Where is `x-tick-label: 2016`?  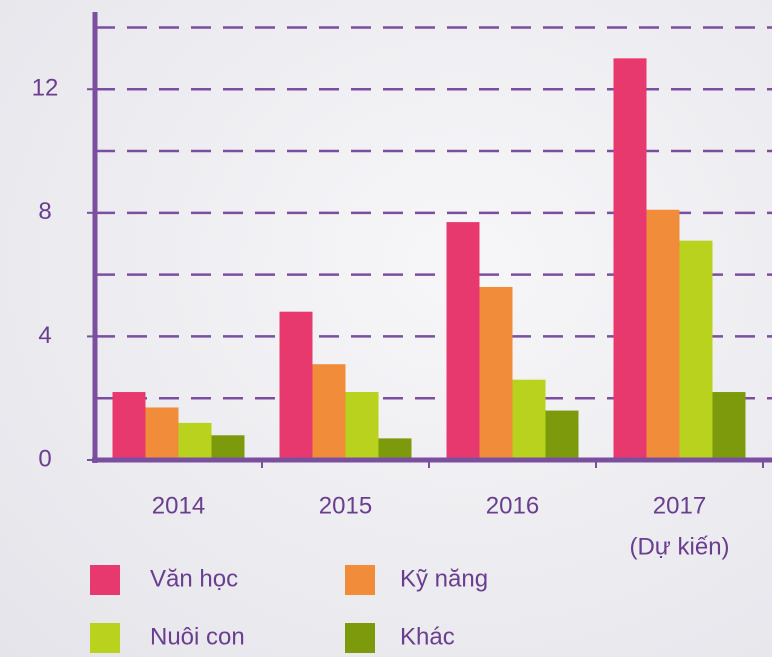
x-tick-label: 2016 is located at coordinates (512, 505).